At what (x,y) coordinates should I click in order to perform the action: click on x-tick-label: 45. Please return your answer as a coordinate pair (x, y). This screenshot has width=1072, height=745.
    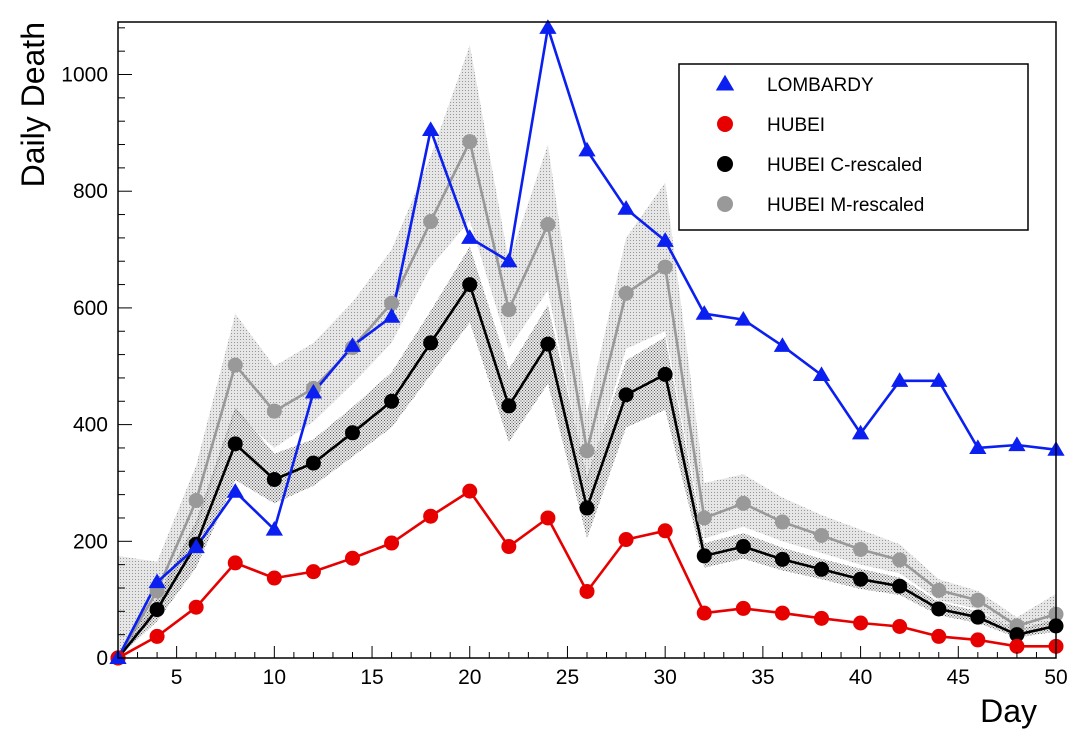
    Looking at the image, I should click on (958, 677).